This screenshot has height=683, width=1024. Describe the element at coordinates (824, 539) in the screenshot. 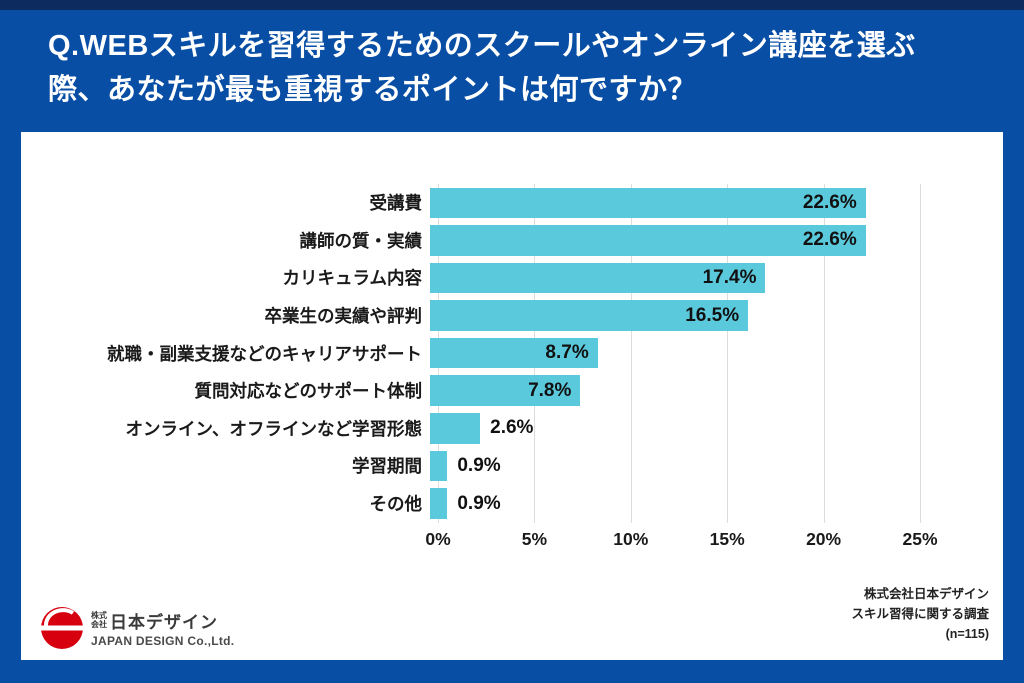

I see `x-axis-tick-label: 20%` at that location.